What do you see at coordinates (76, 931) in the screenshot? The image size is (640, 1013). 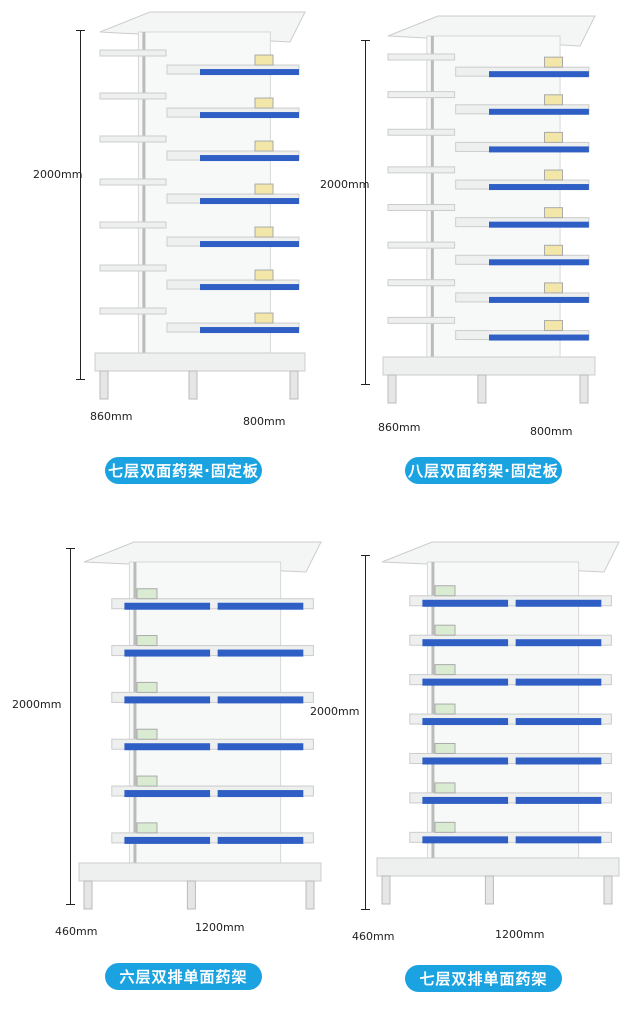 I see `depth-label: 460mm` at bounding box center [76, 931].